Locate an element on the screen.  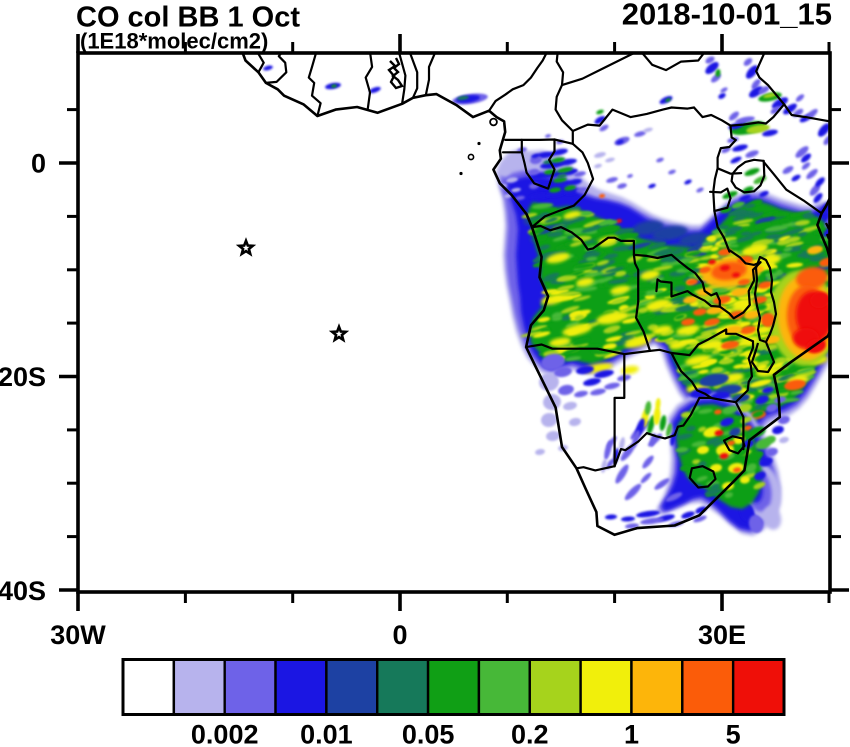
svg-text: CO col BB 1 Oct is located at coordinates (188, 18).